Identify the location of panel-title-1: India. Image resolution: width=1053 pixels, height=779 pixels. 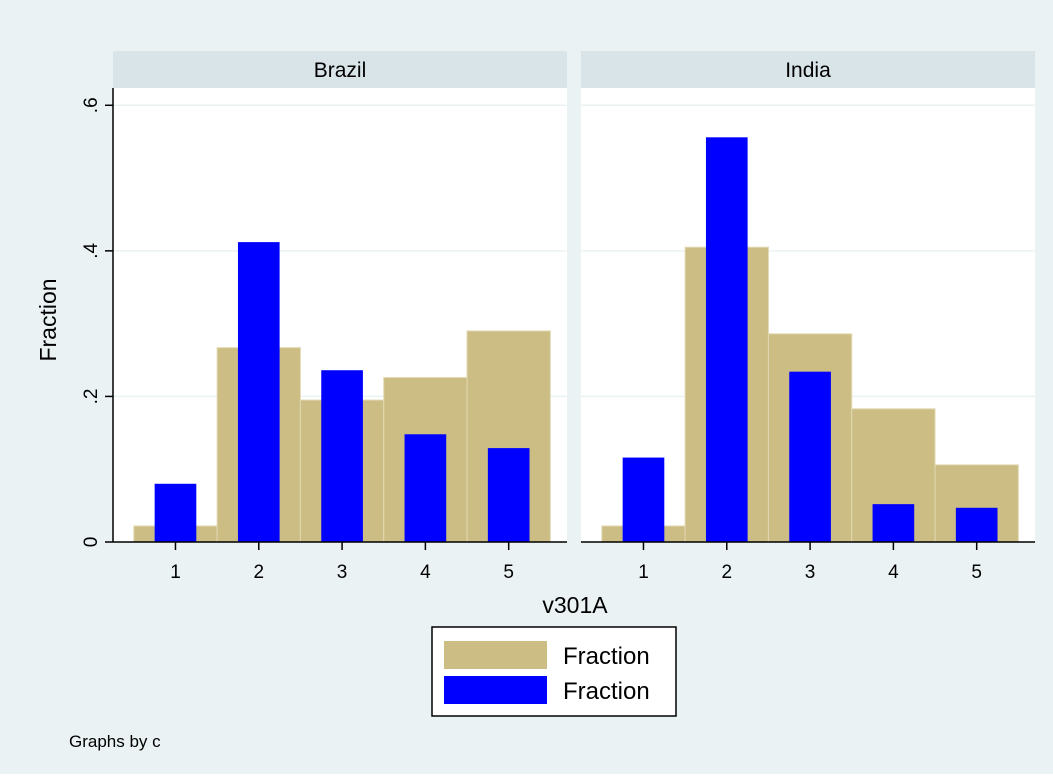
(808, 70).